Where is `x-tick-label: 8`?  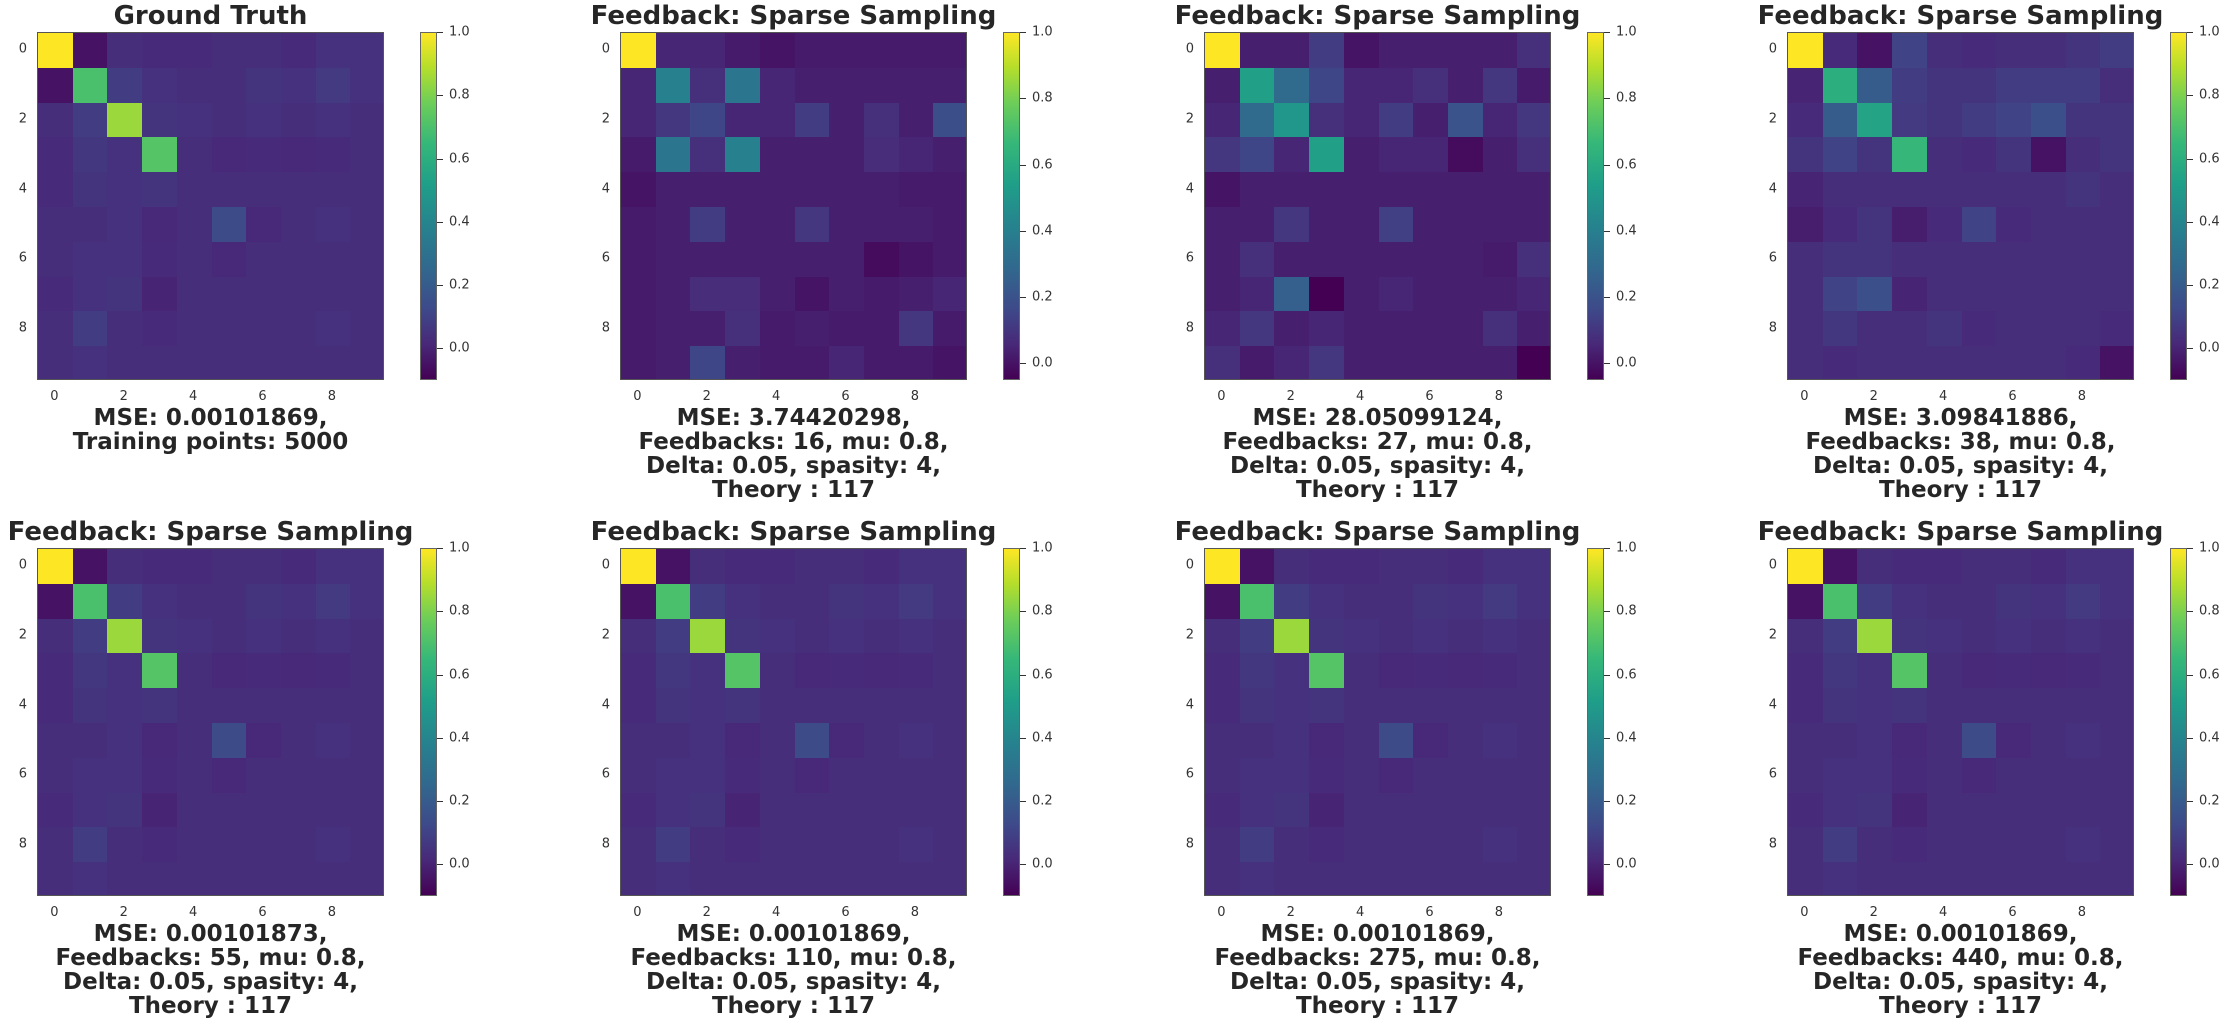
x-tick-label: 8 is located at coordinates (1499, 912).